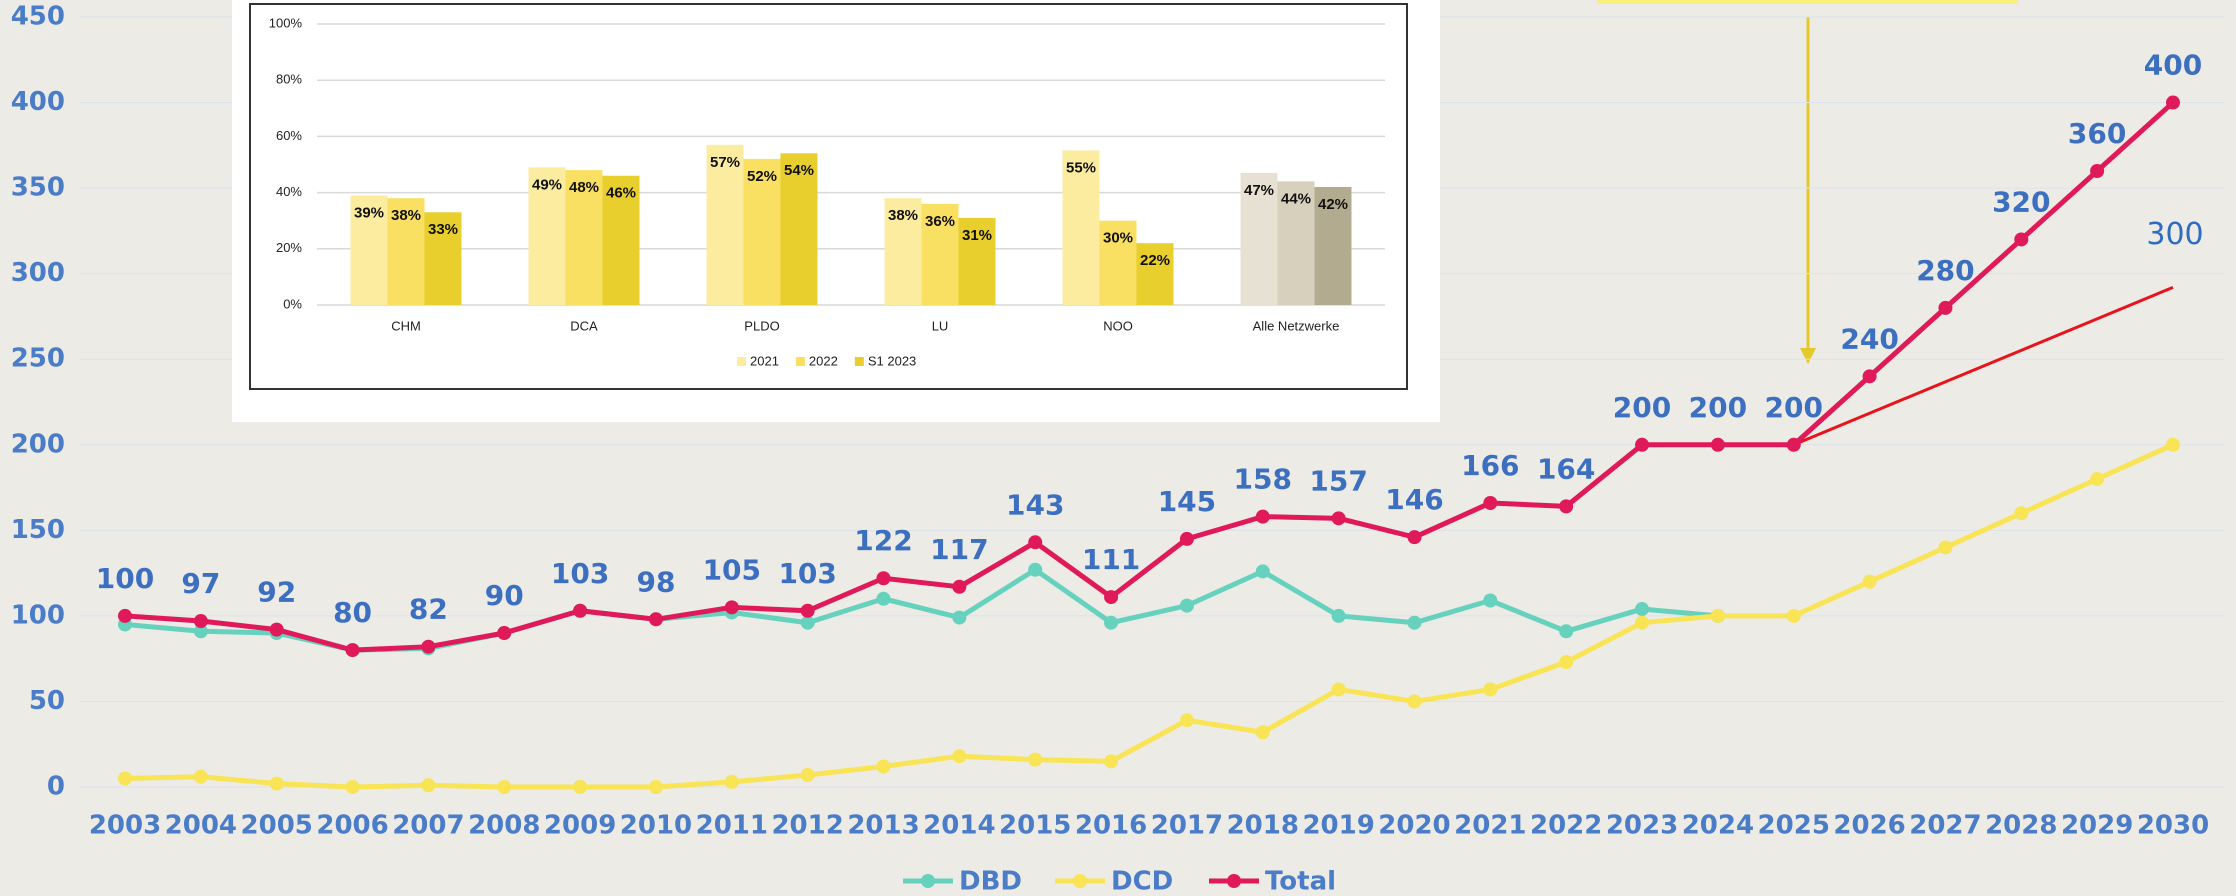 The image size is (2236, 896). I want to click on x-tick-label: 2025, so click(1794, 826).